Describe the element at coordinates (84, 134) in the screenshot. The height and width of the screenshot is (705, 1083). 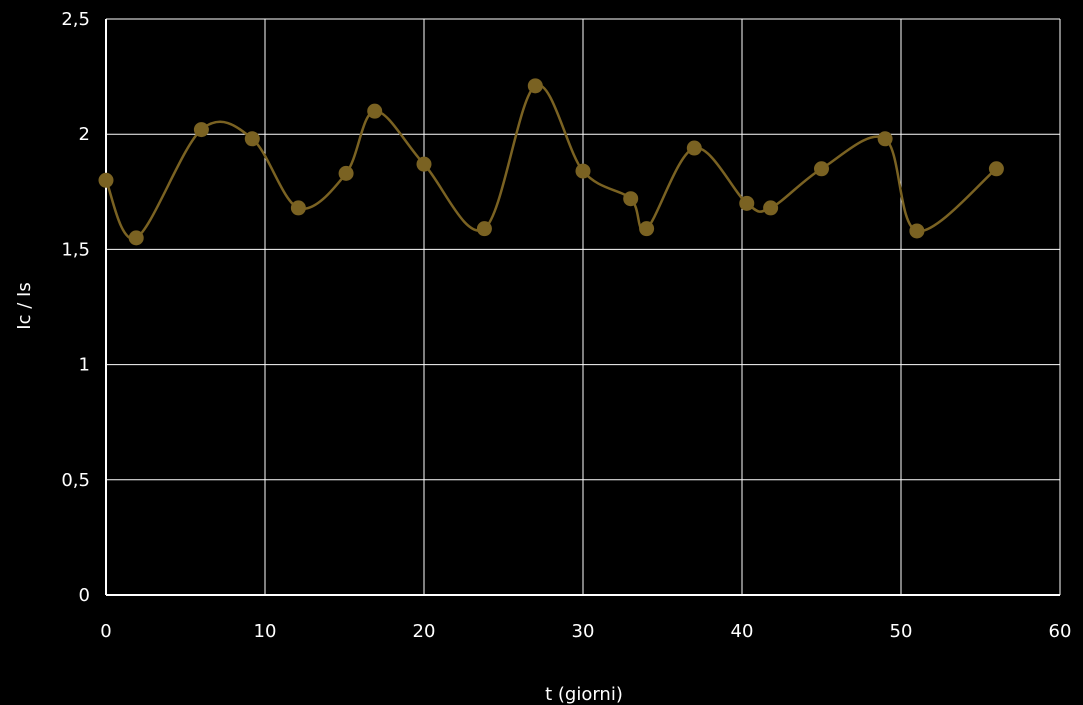
I see `y-tick-label: 2` at that location.